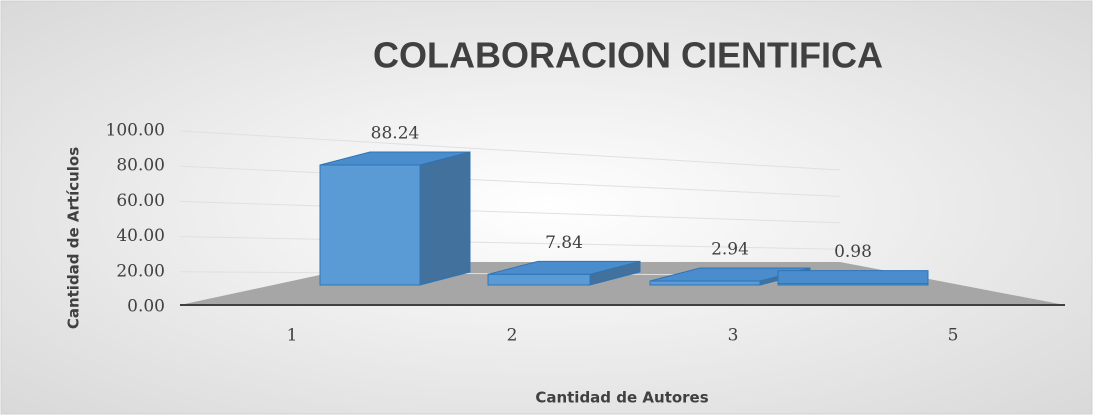 The width and height of the screenshot is (1093, 415). What do you see at coordinates (564, 243) in the screenshot?
I see `value-label: 7.84` at bounding box center [564, 243].